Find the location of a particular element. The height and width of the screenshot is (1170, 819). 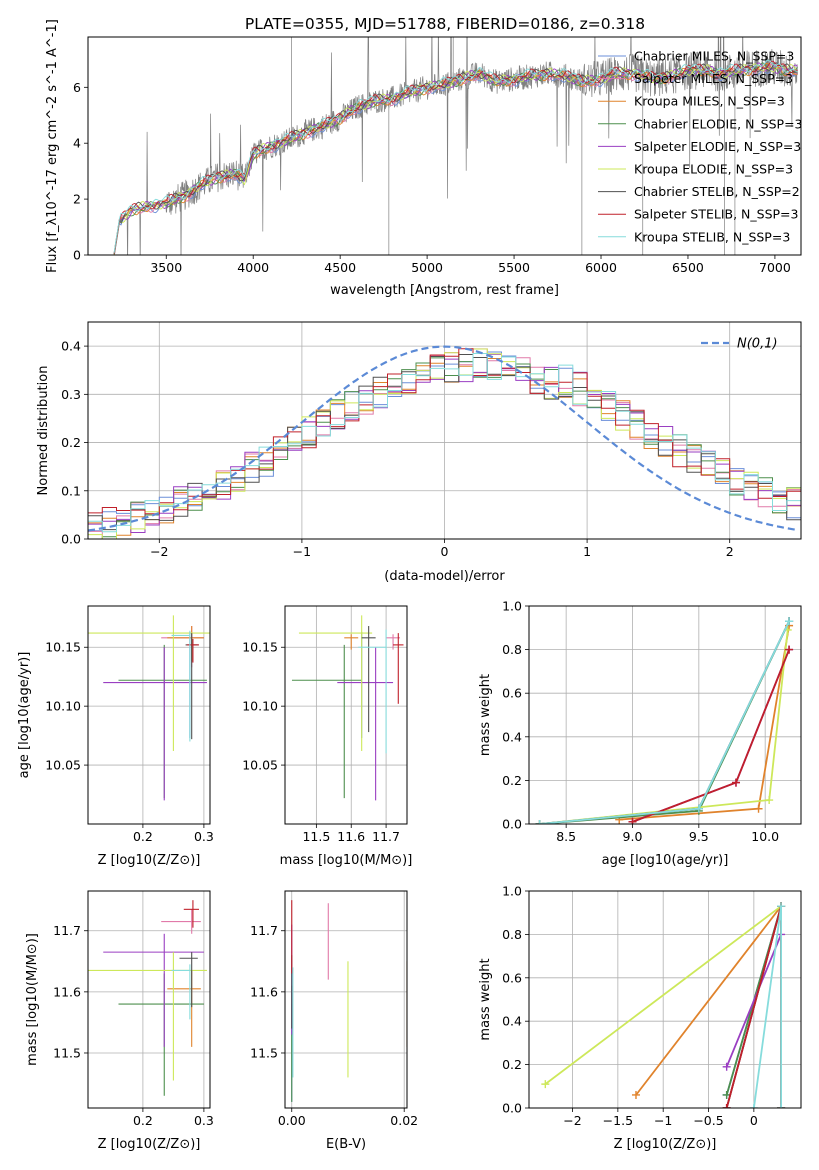

weight_vs_Z-axes: −2 −1.5 −1 −0.5 0 0.0 0.2 0.4 0.6 0.8 1.0 is located at coordinates (651, 1006).